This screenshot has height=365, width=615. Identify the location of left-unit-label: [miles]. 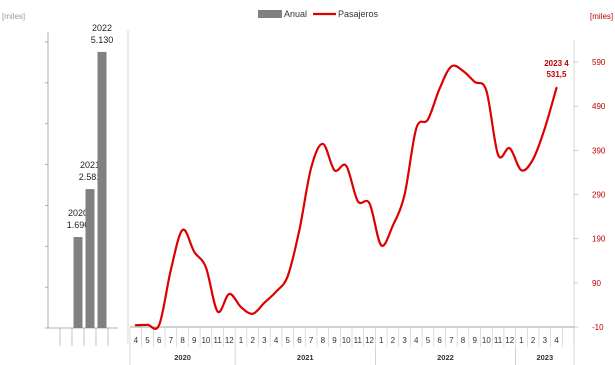
(13, 16).